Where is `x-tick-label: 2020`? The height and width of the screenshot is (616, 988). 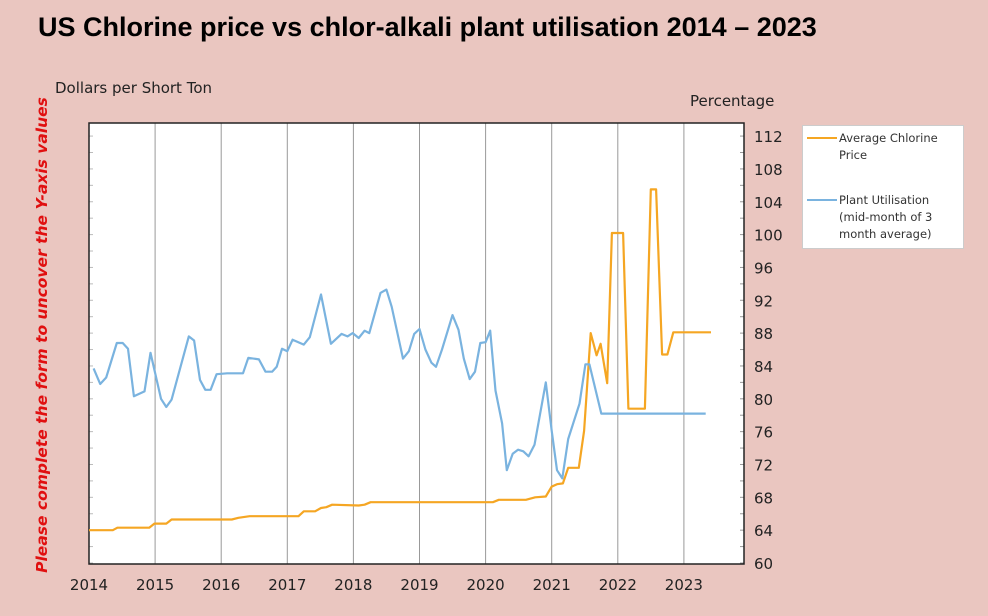
x-tick-label: 2020 is located at coordinates (486, 585).